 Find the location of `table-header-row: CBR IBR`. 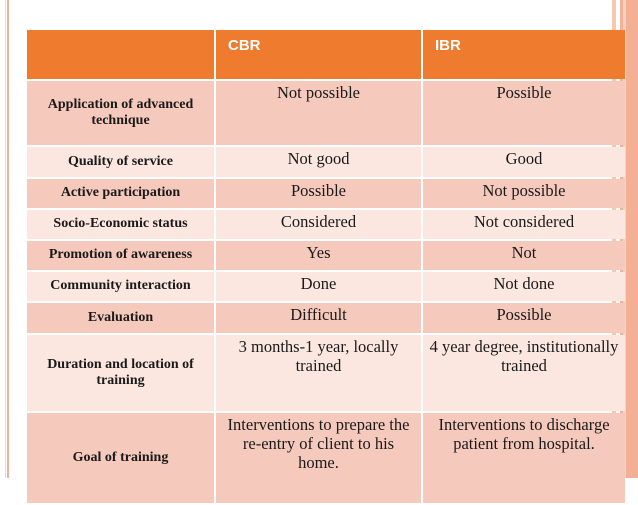

table-header-row: CBR IBR is located at coordinates (326, 54).